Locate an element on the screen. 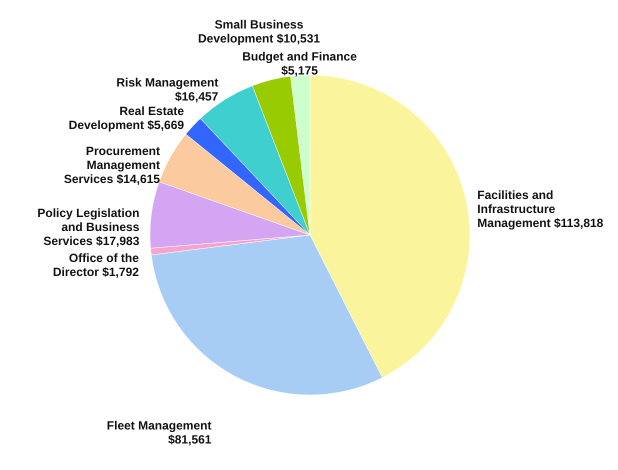 Image resolution: width=618 pixels, height=470 pixels. slice-label: Facilities and Infrastructure Management $113,818 is located at coordinates (540, 209).